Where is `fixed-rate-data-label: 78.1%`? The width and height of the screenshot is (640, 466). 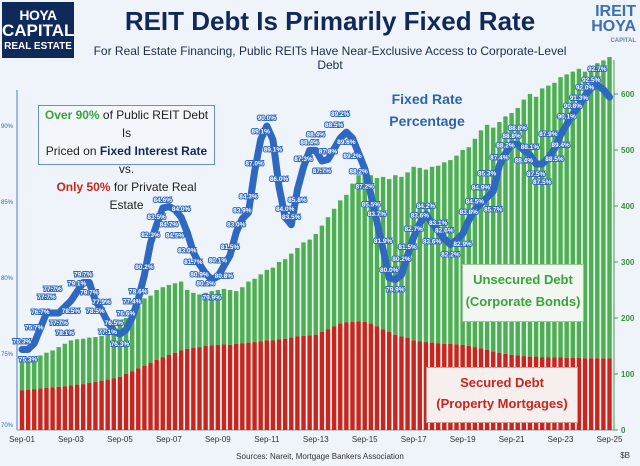
fixed-rate-data-label: 78.1% is located at coordinates (65, 333).